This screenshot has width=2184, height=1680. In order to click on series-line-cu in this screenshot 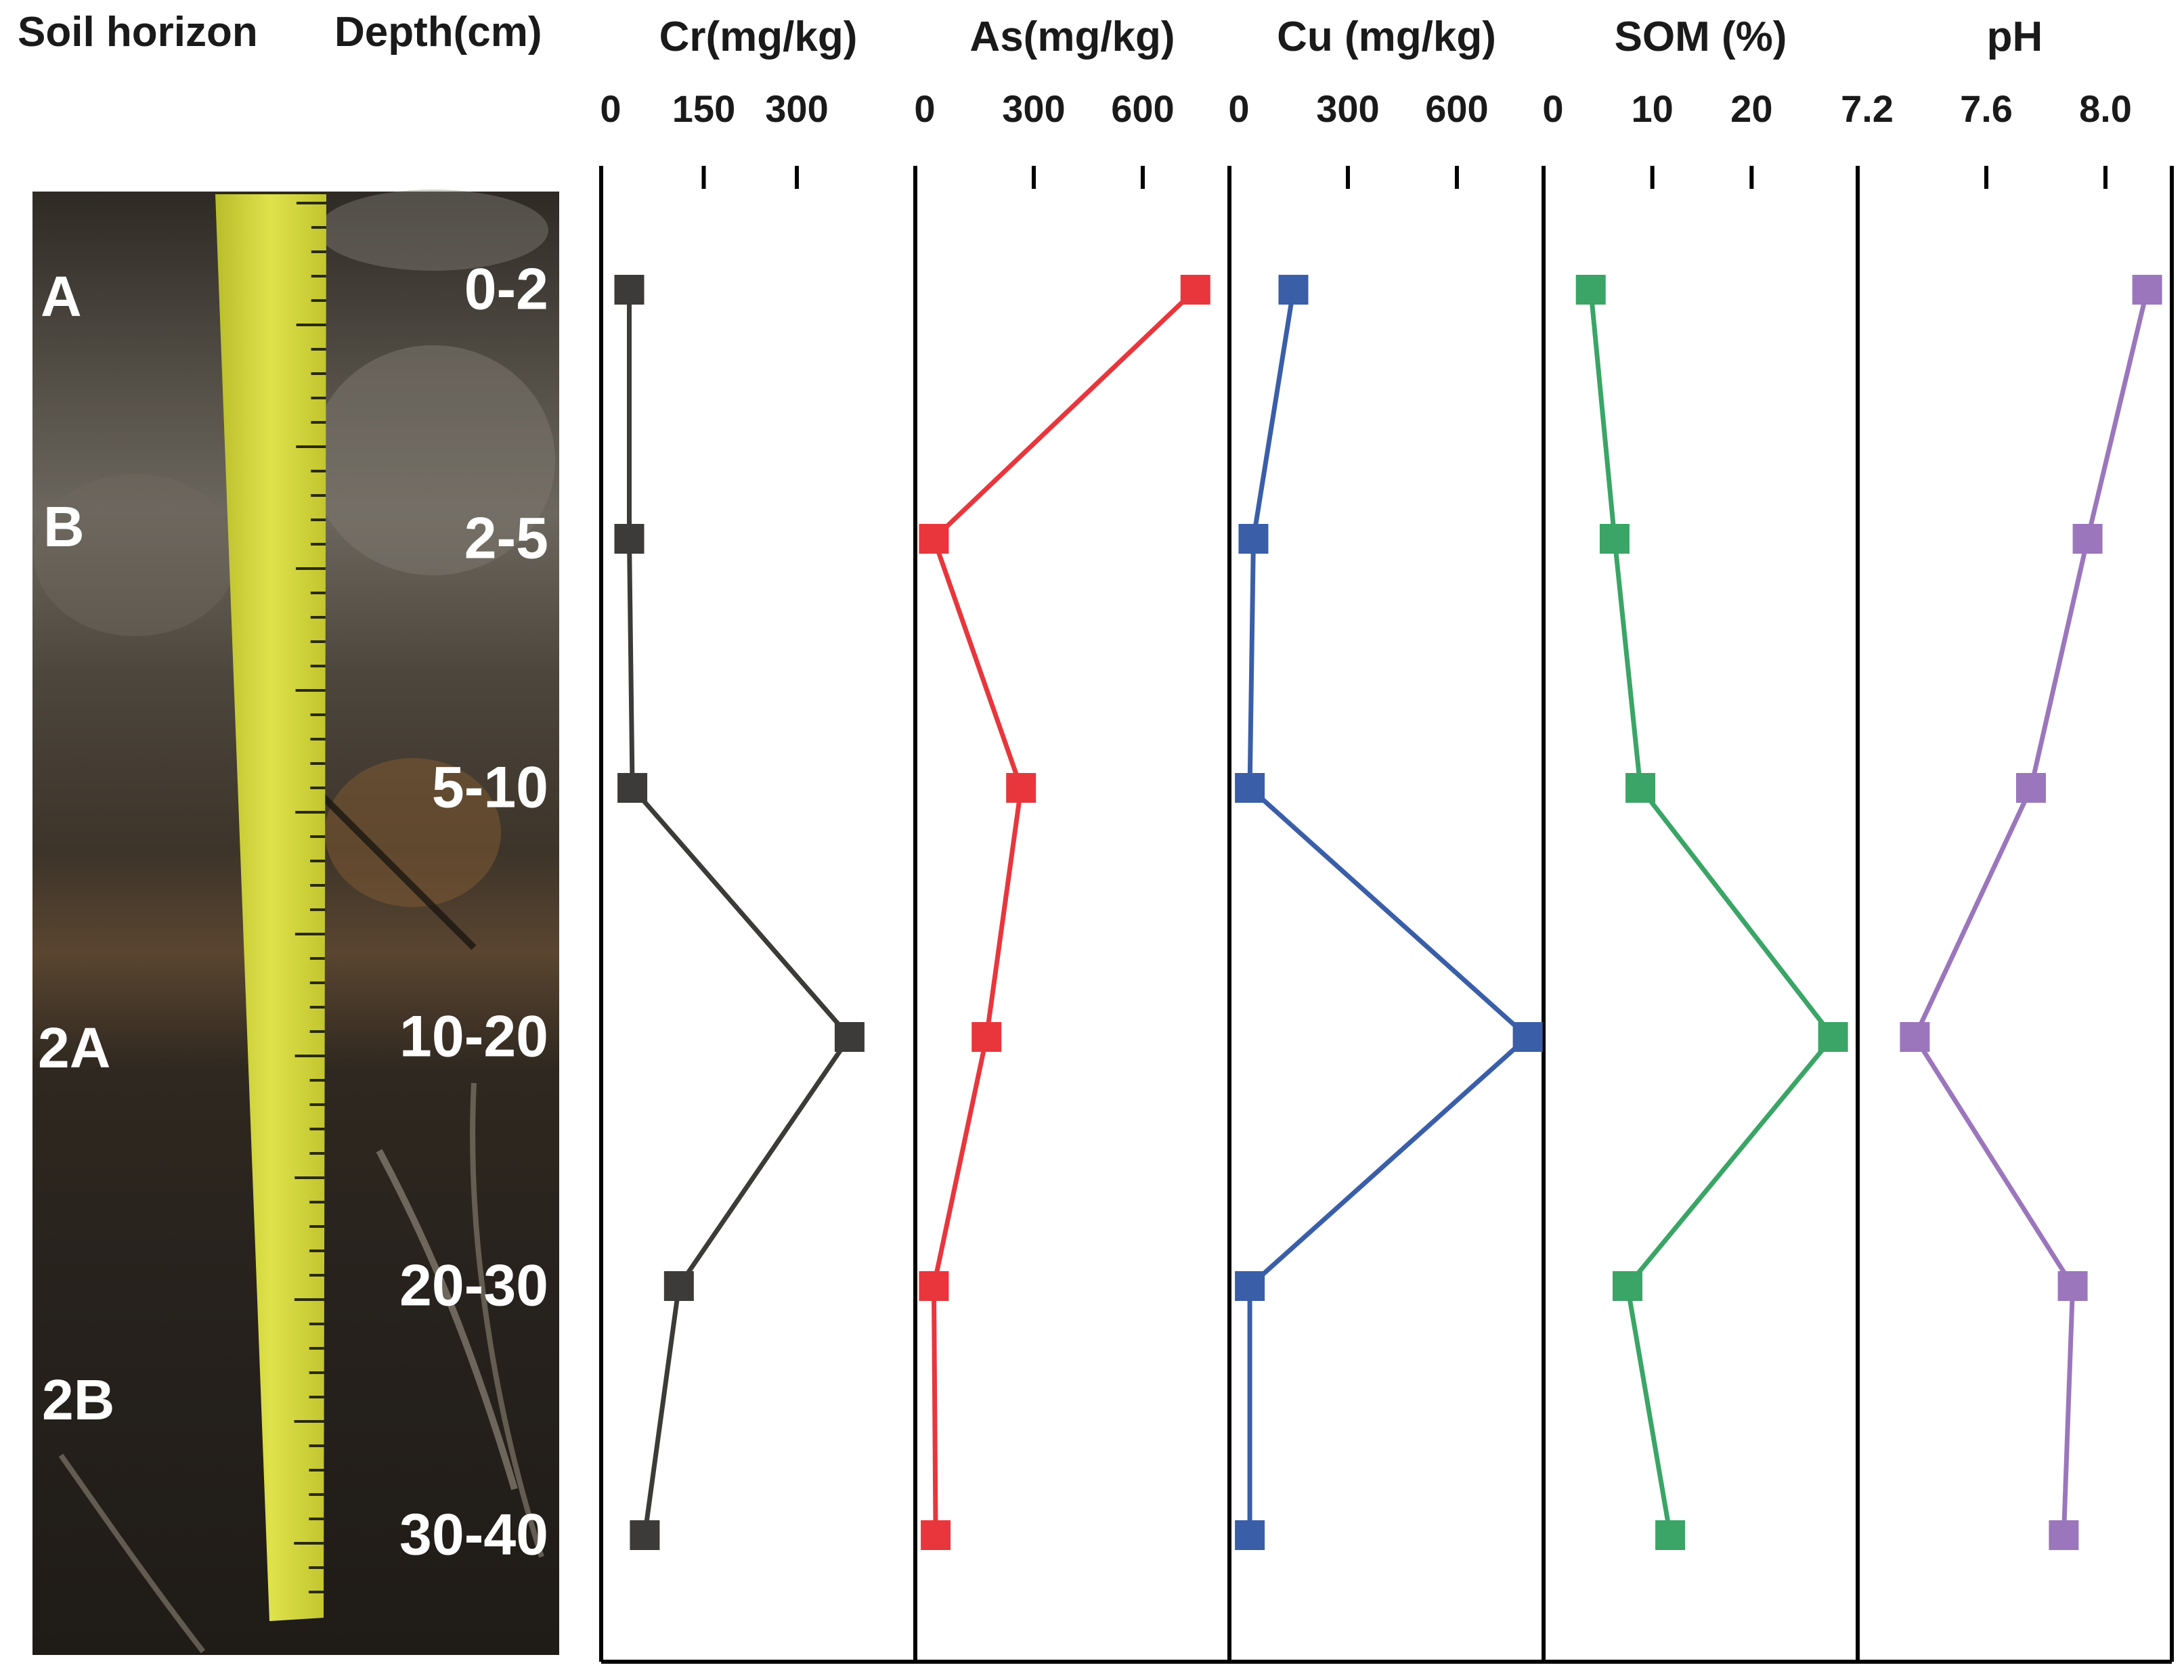, I will do `click(1389, 912)`.